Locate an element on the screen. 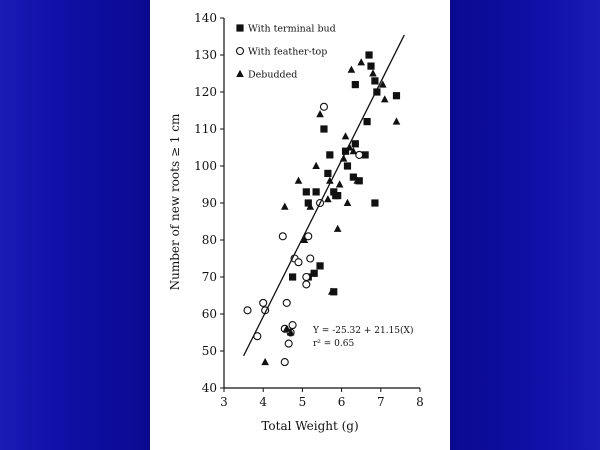 The height and width of the screenshot is (450, 600). x-tick-label: 5 is located at coordinates (303, 402).